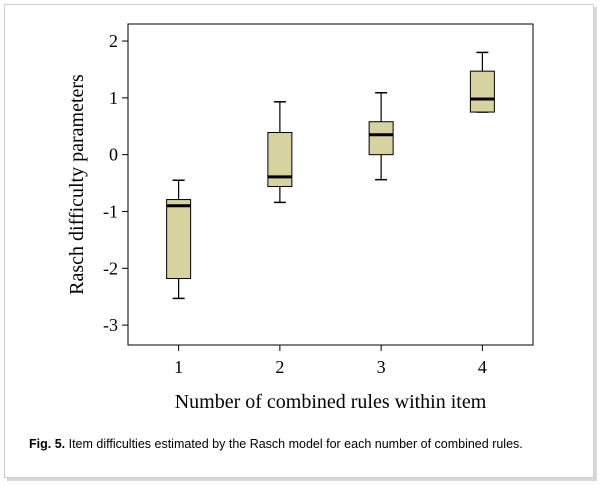 Image resolution: width=601 pixels, height=484 pixels. What do you see at coordinates (330, 361) in the screenshot?
I see `x-axis: 1 2 3 4` at bounding box center [330, 361].